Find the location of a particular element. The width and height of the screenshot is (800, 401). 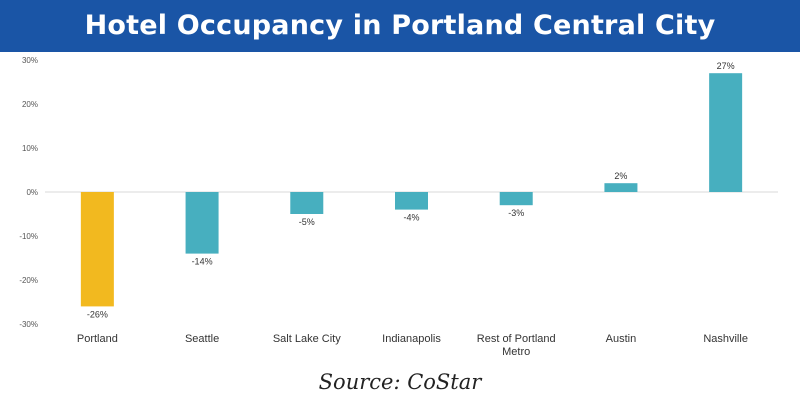

bar-nashville is located at coordinates (726, 132).